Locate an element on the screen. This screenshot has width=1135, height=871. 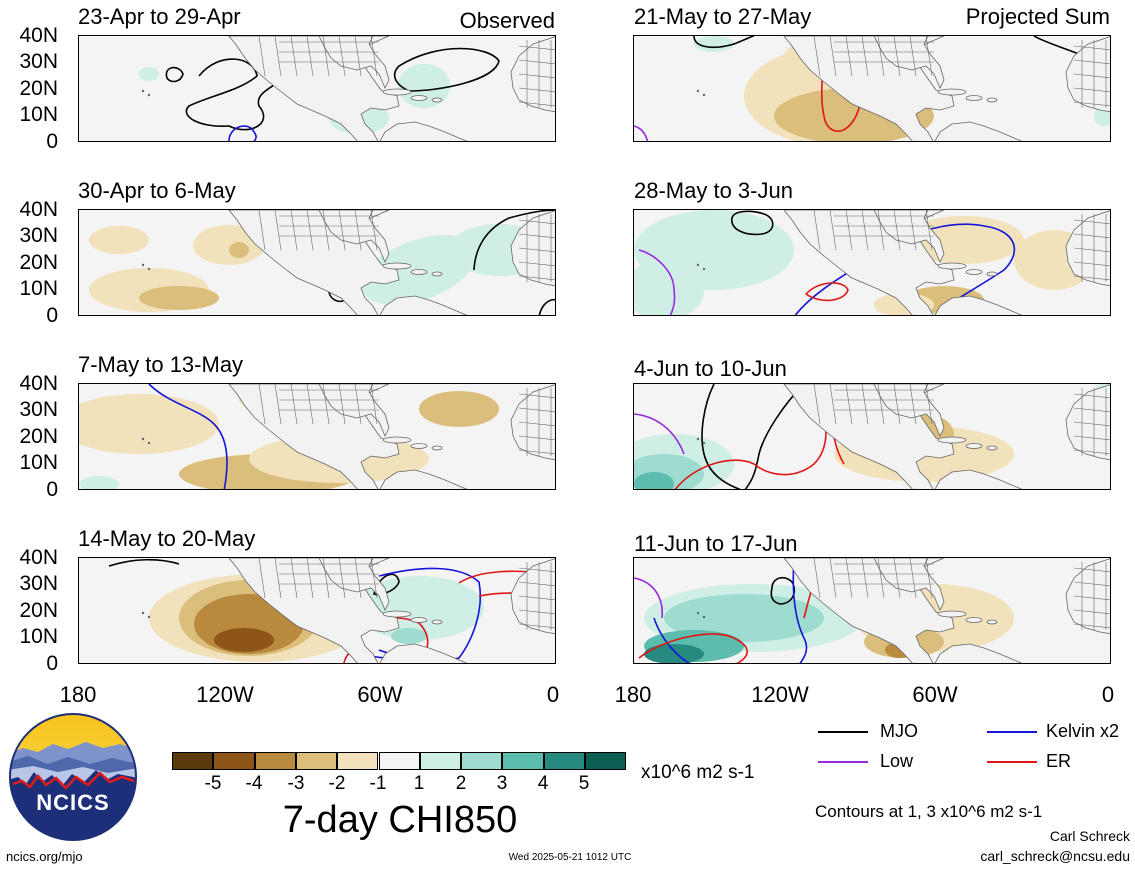
legend-kelvin-line is located at coordinates (1012, 732).